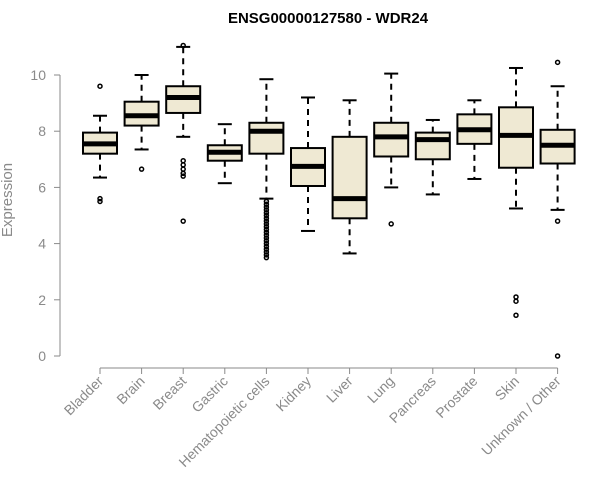 Image resolution: width=600 pixels, height=500 pixels. I want to click on box-hematopoietic-cells, so click(266, 169).